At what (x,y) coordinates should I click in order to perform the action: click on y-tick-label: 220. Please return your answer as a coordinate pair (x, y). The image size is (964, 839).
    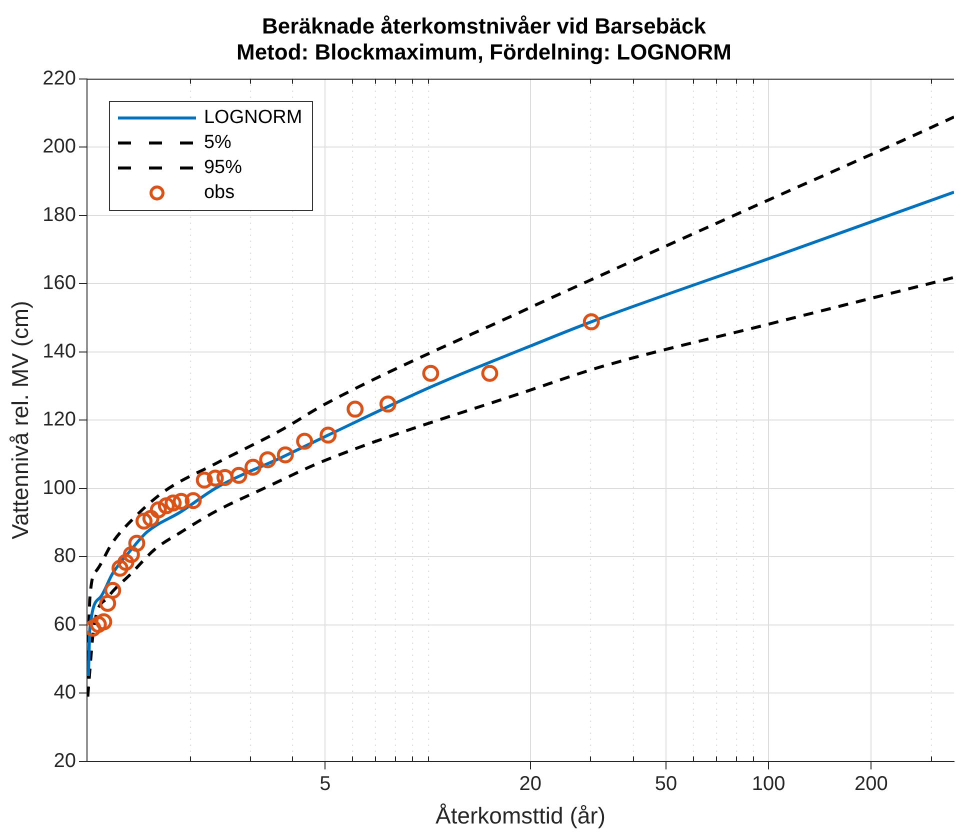
    Looking at the image, I should click on (59, 78).